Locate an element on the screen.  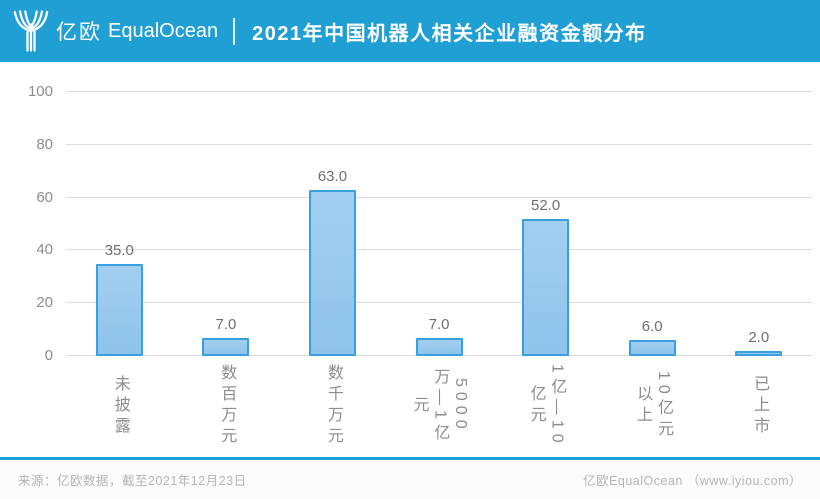
bar-slot: 6.0 is located at coordinates (652, 224).